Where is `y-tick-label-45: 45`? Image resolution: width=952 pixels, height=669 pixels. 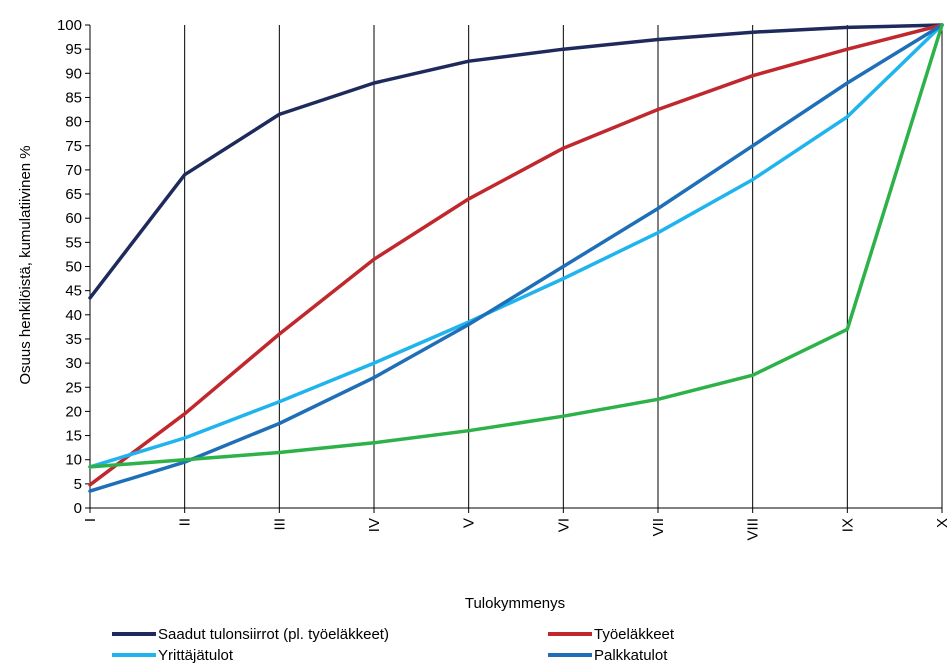 y-tick-label-45: 45 is located at coordinates (73, 291).